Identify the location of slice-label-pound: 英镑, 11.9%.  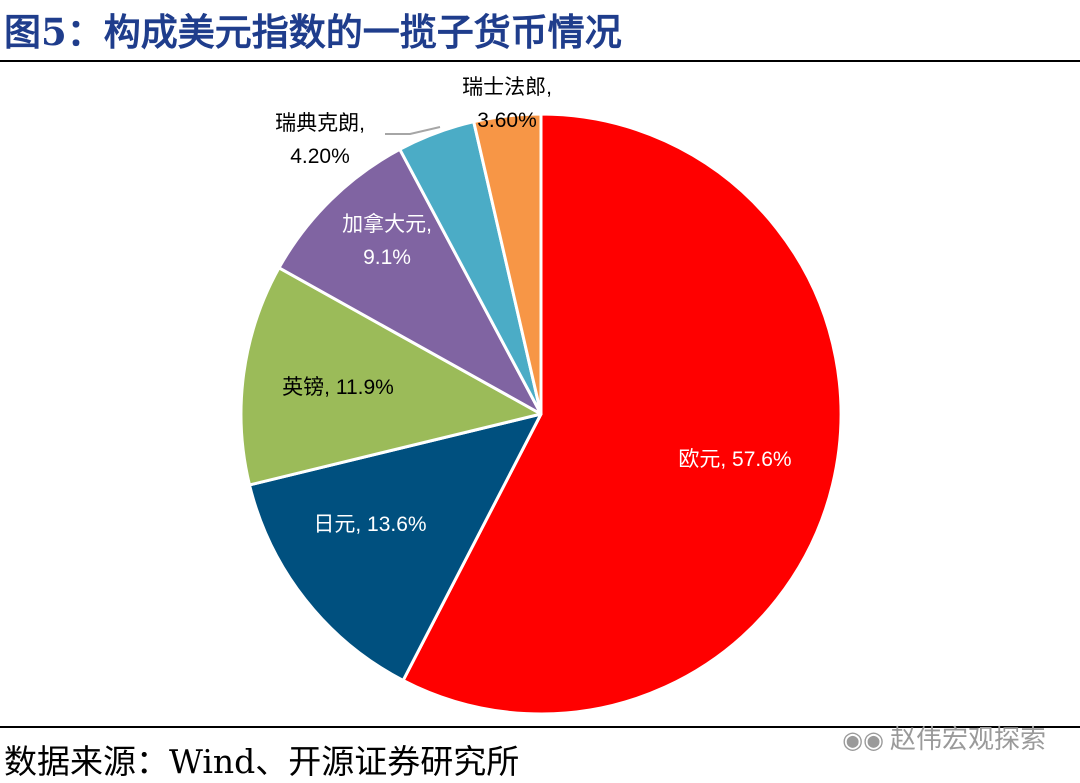
(338, 387).